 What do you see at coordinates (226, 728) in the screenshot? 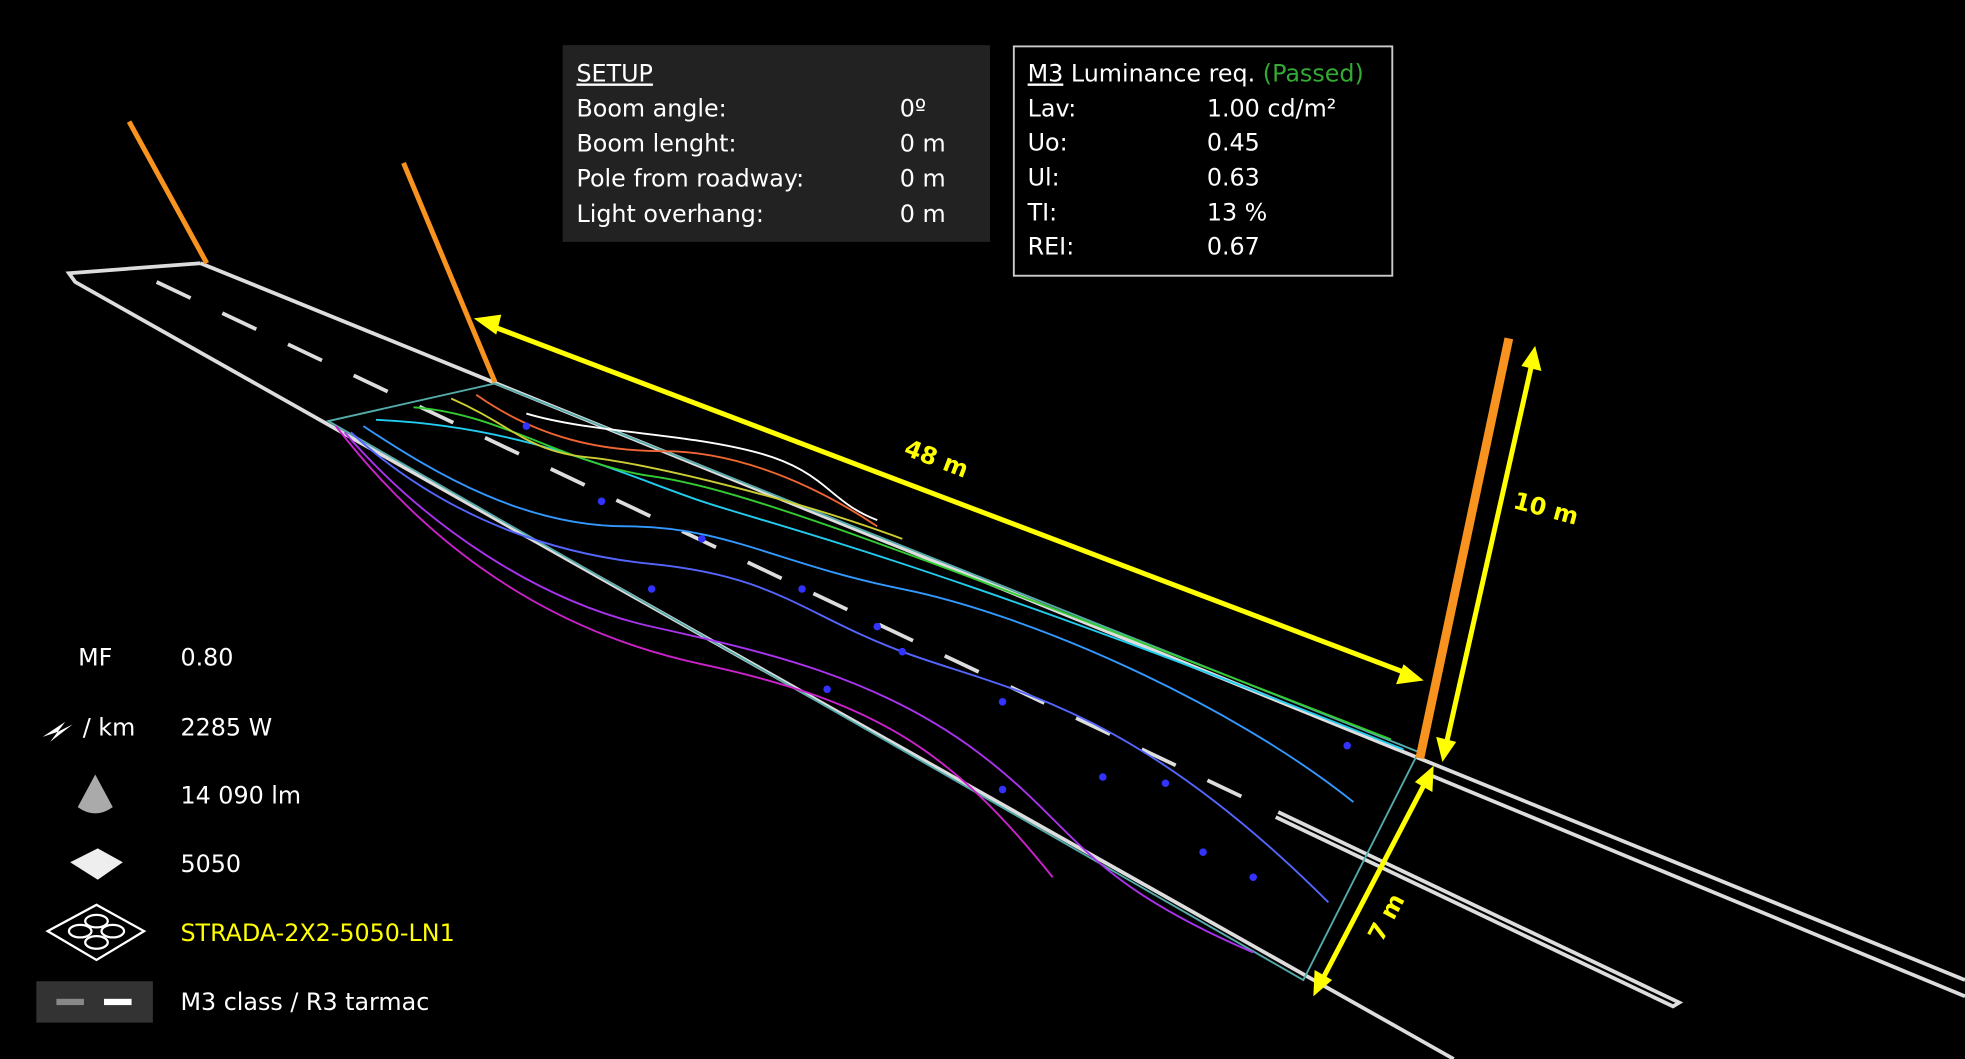
I see `legend-value: 2285 W` at bounding box center [226, 728].